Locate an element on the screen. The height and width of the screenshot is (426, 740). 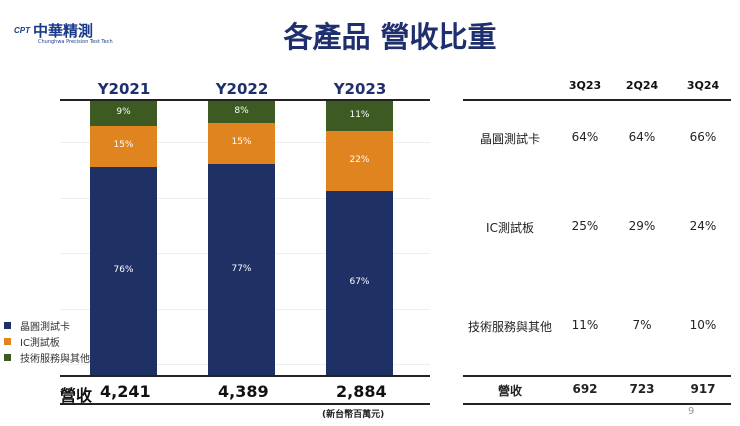
legend-item-ic: IC測試板 is located at coordinates (32, 341).